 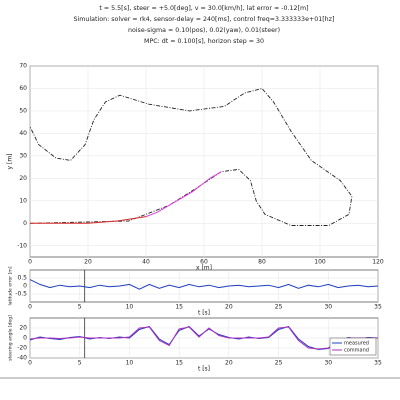 What do you see at coordinates (262, 262) in the screenshot?
I see `x-tick-label: 80` at bounding box center [262, 262].